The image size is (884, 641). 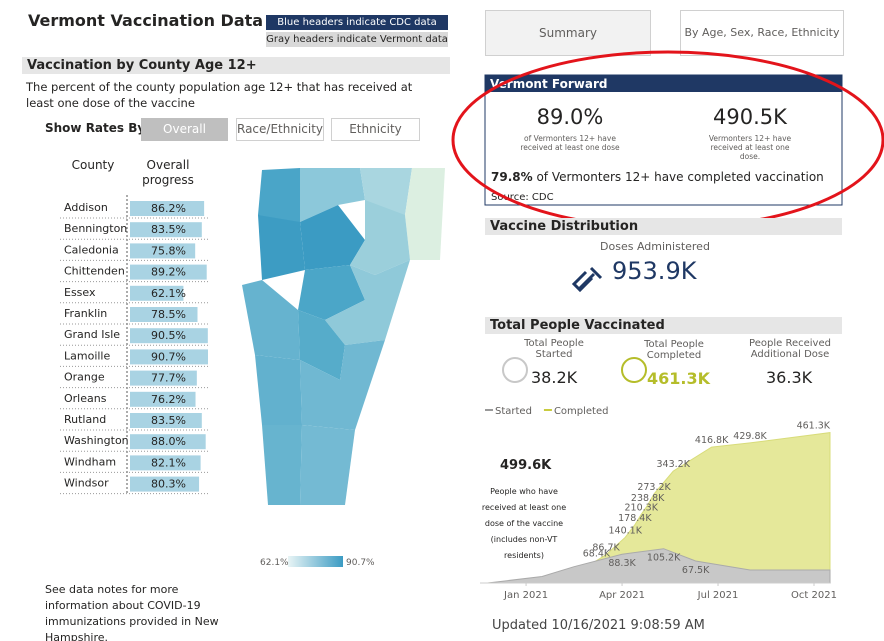 I want to click on data-label: 273.2K, so click(x=654, y=487).